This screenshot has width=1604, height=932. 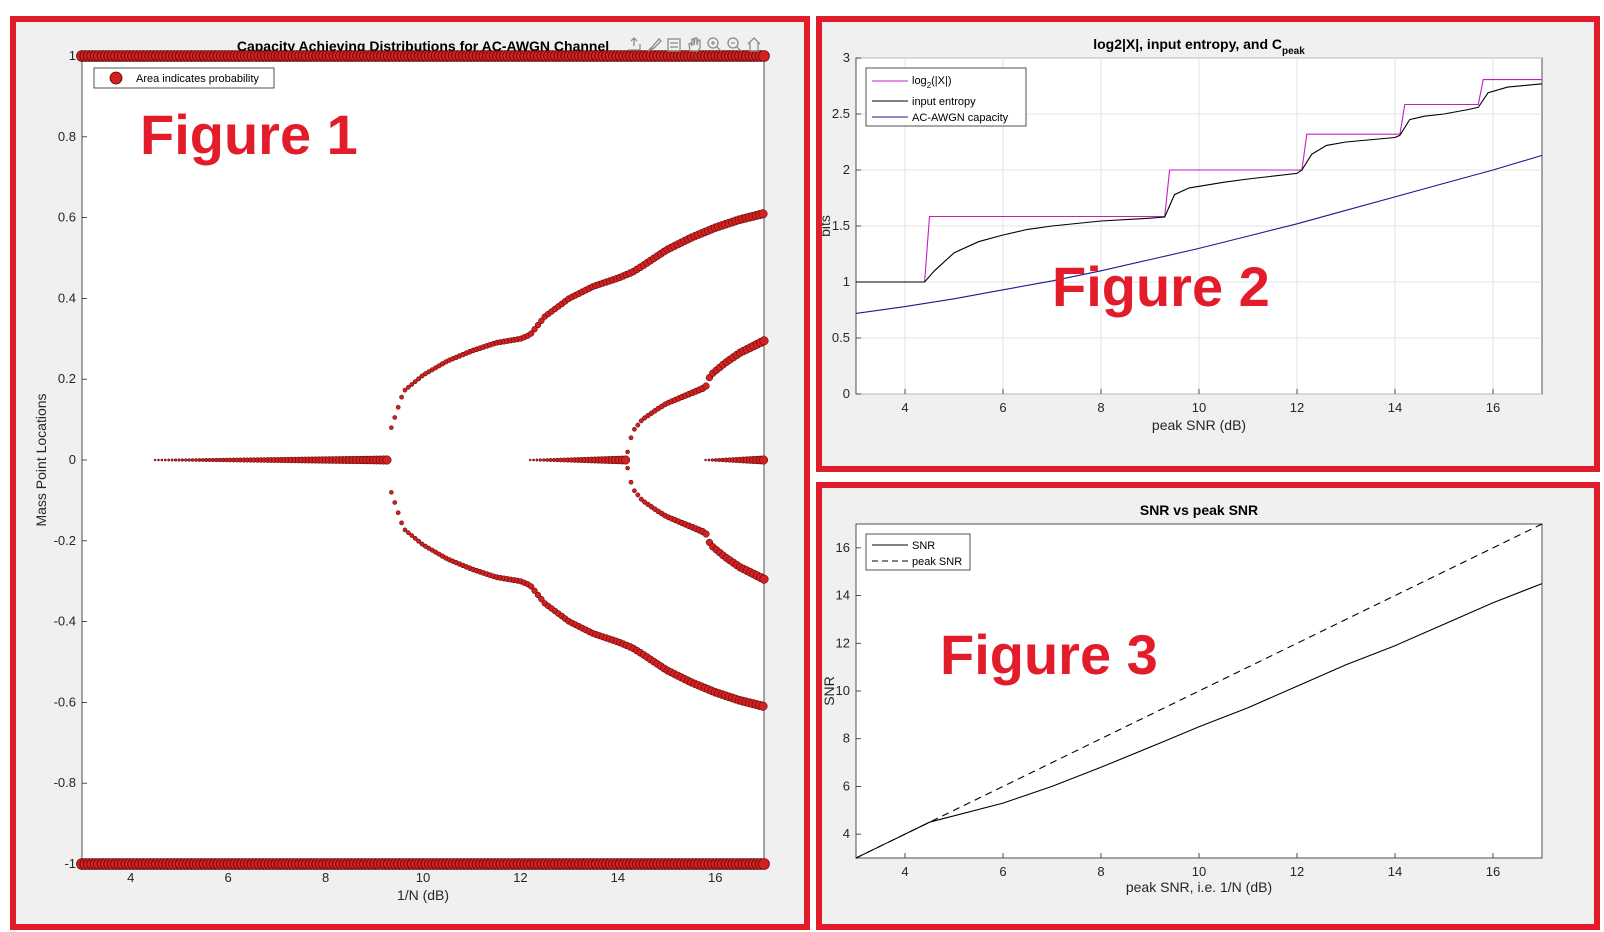 I want to click on y-tick-label: 0.5, so click(x=841, y=337).